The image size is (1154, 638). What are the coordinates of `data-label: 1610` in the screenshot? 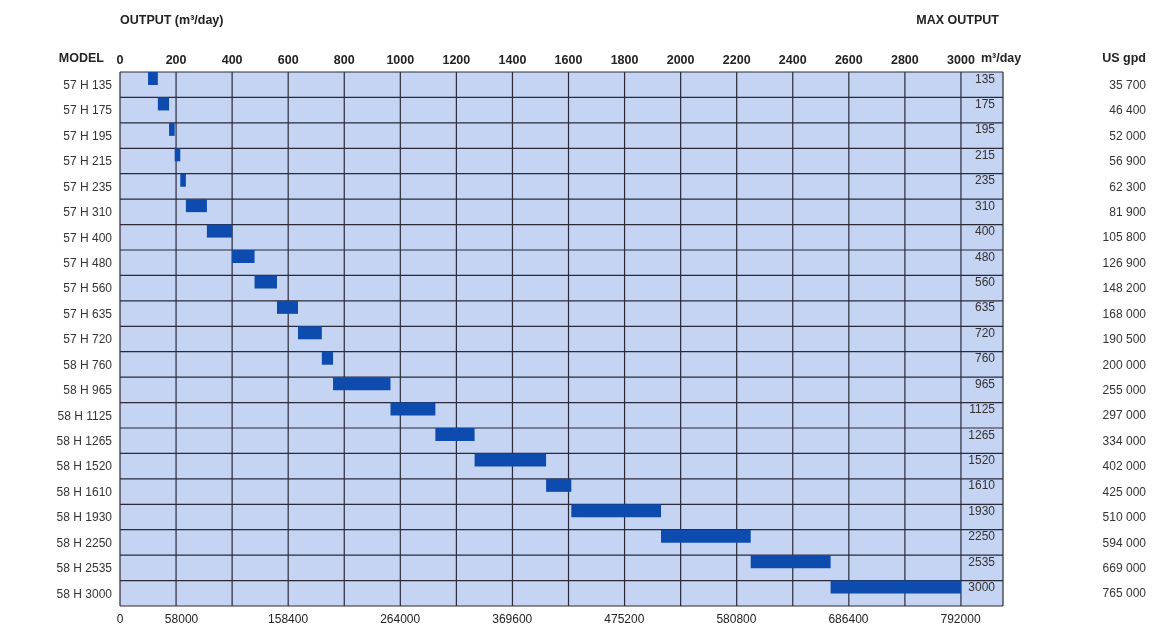 It's located at (982, 485).